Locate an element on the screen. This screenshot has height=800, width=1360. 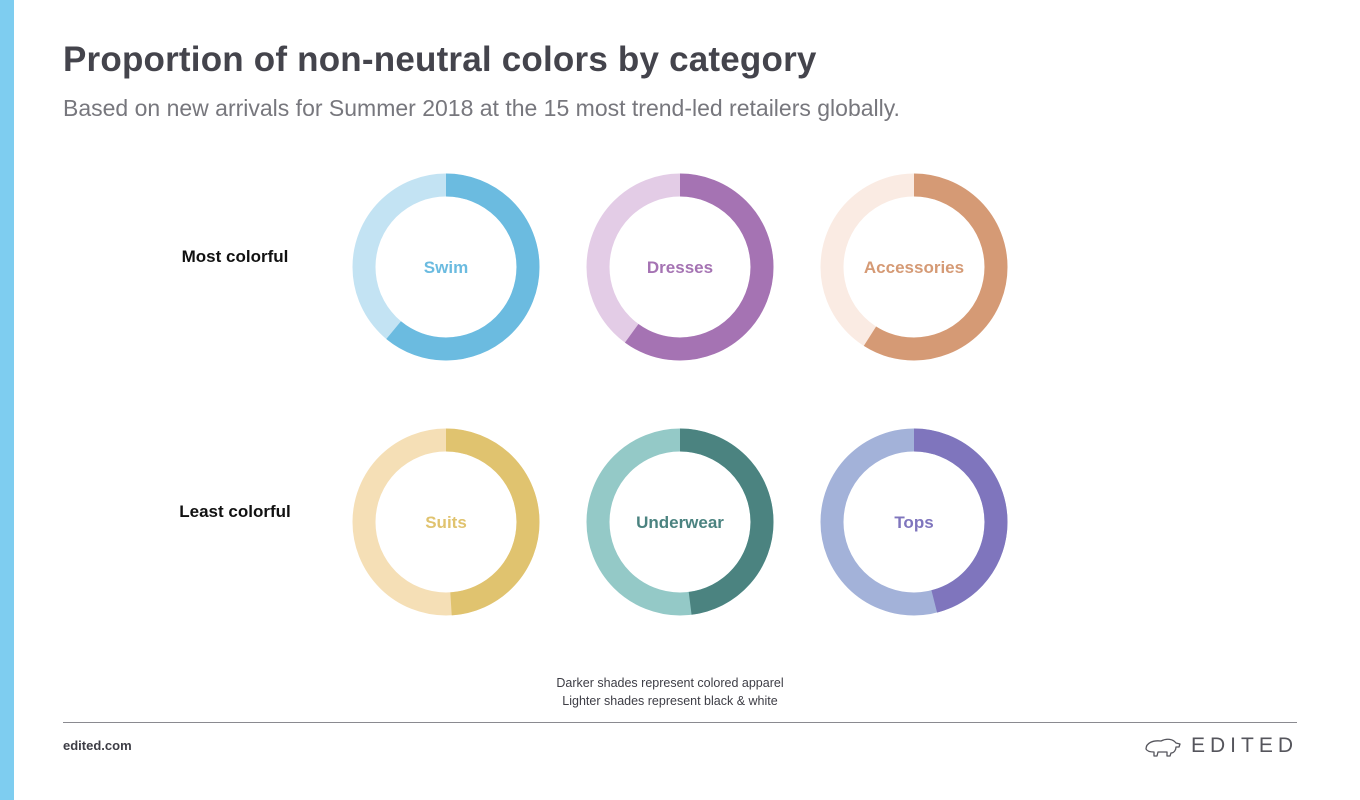
donut-swim: Swim is located at coordinates (446, 267).